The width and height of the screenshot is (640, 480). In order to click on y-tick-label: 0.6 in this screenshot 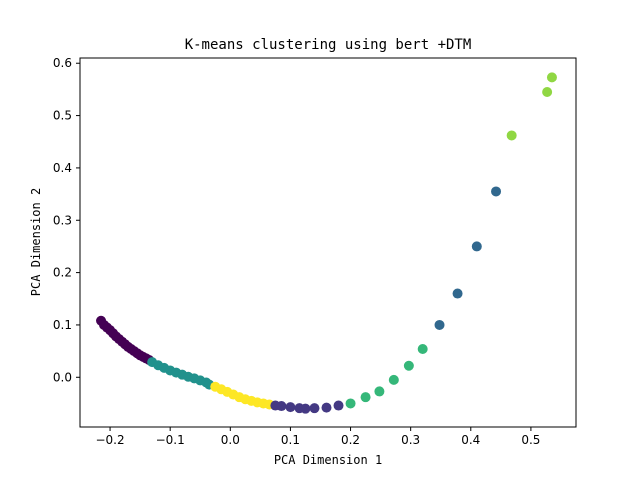, I will do `click(62, 63)`.